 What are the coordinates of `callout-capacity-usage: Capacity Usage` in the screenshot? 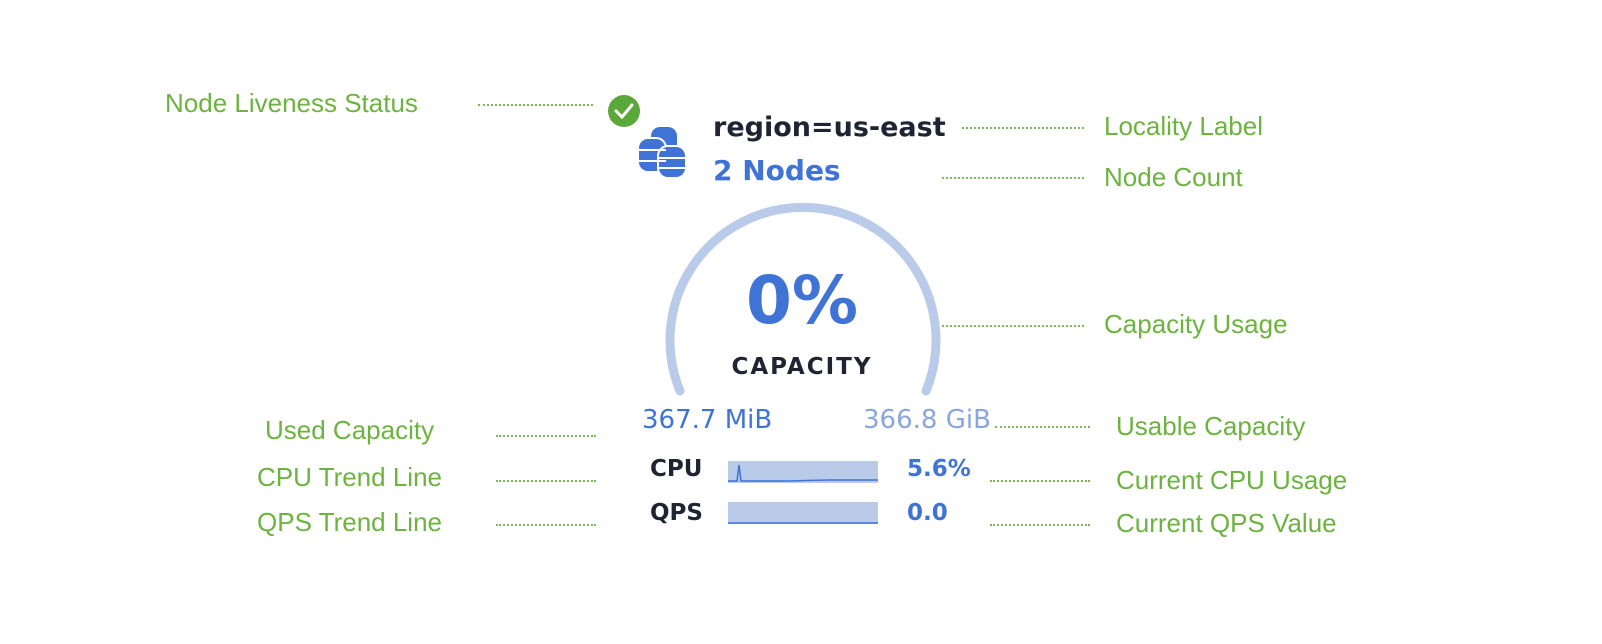 It's located at (1196, 324).